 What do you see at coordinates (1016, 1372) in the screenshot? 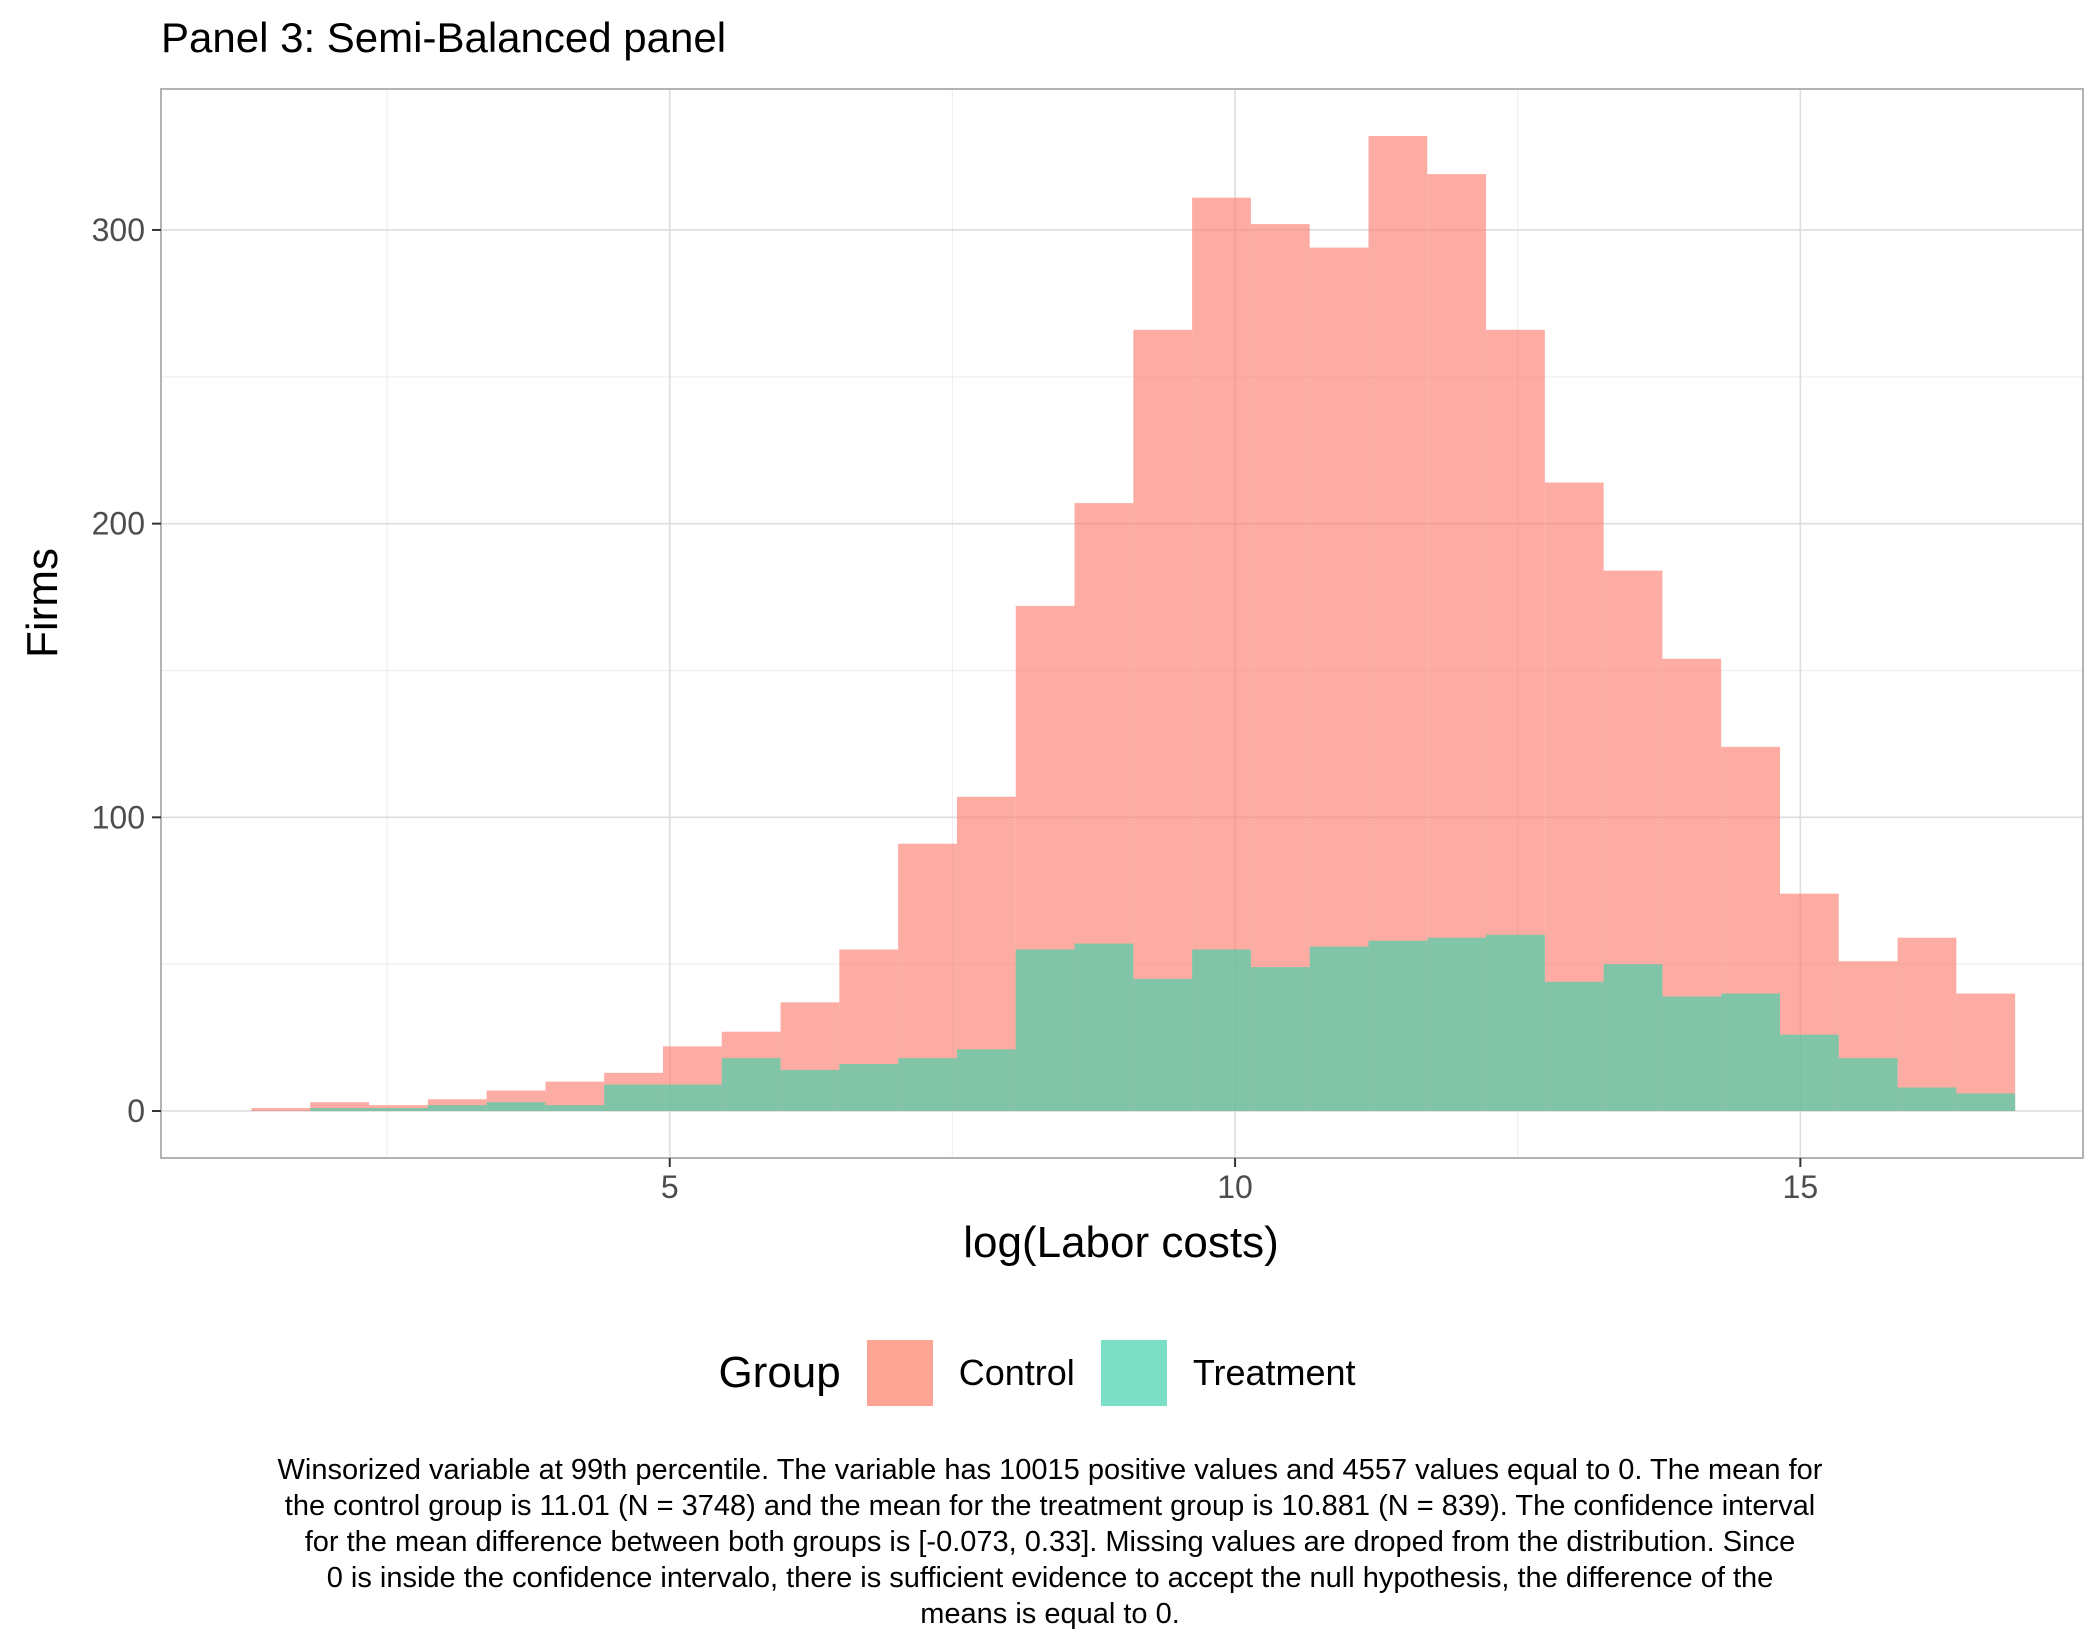
I see `legend-label-control: Control` at bounding box center [1016, 1372].